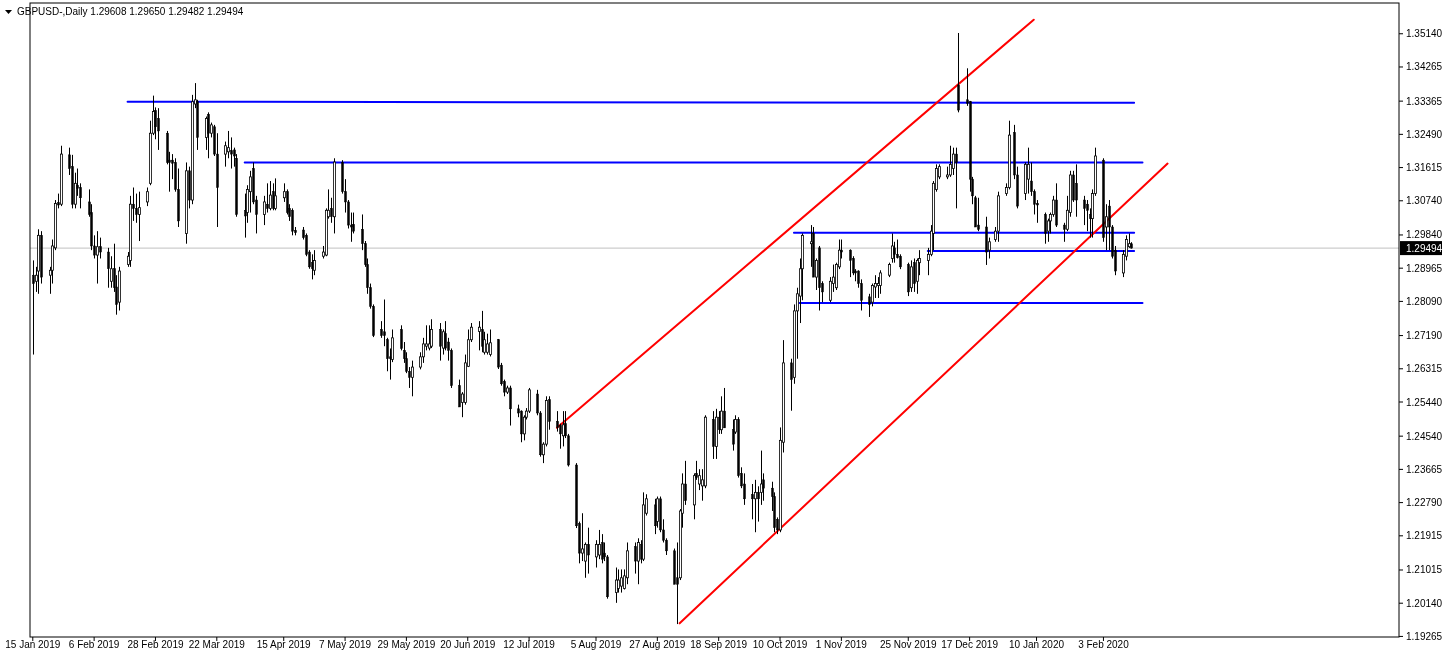  Describe the element at coordinates (1424, 67) in the screenshot. I see `y-tick-label: 1.34265` at that location.